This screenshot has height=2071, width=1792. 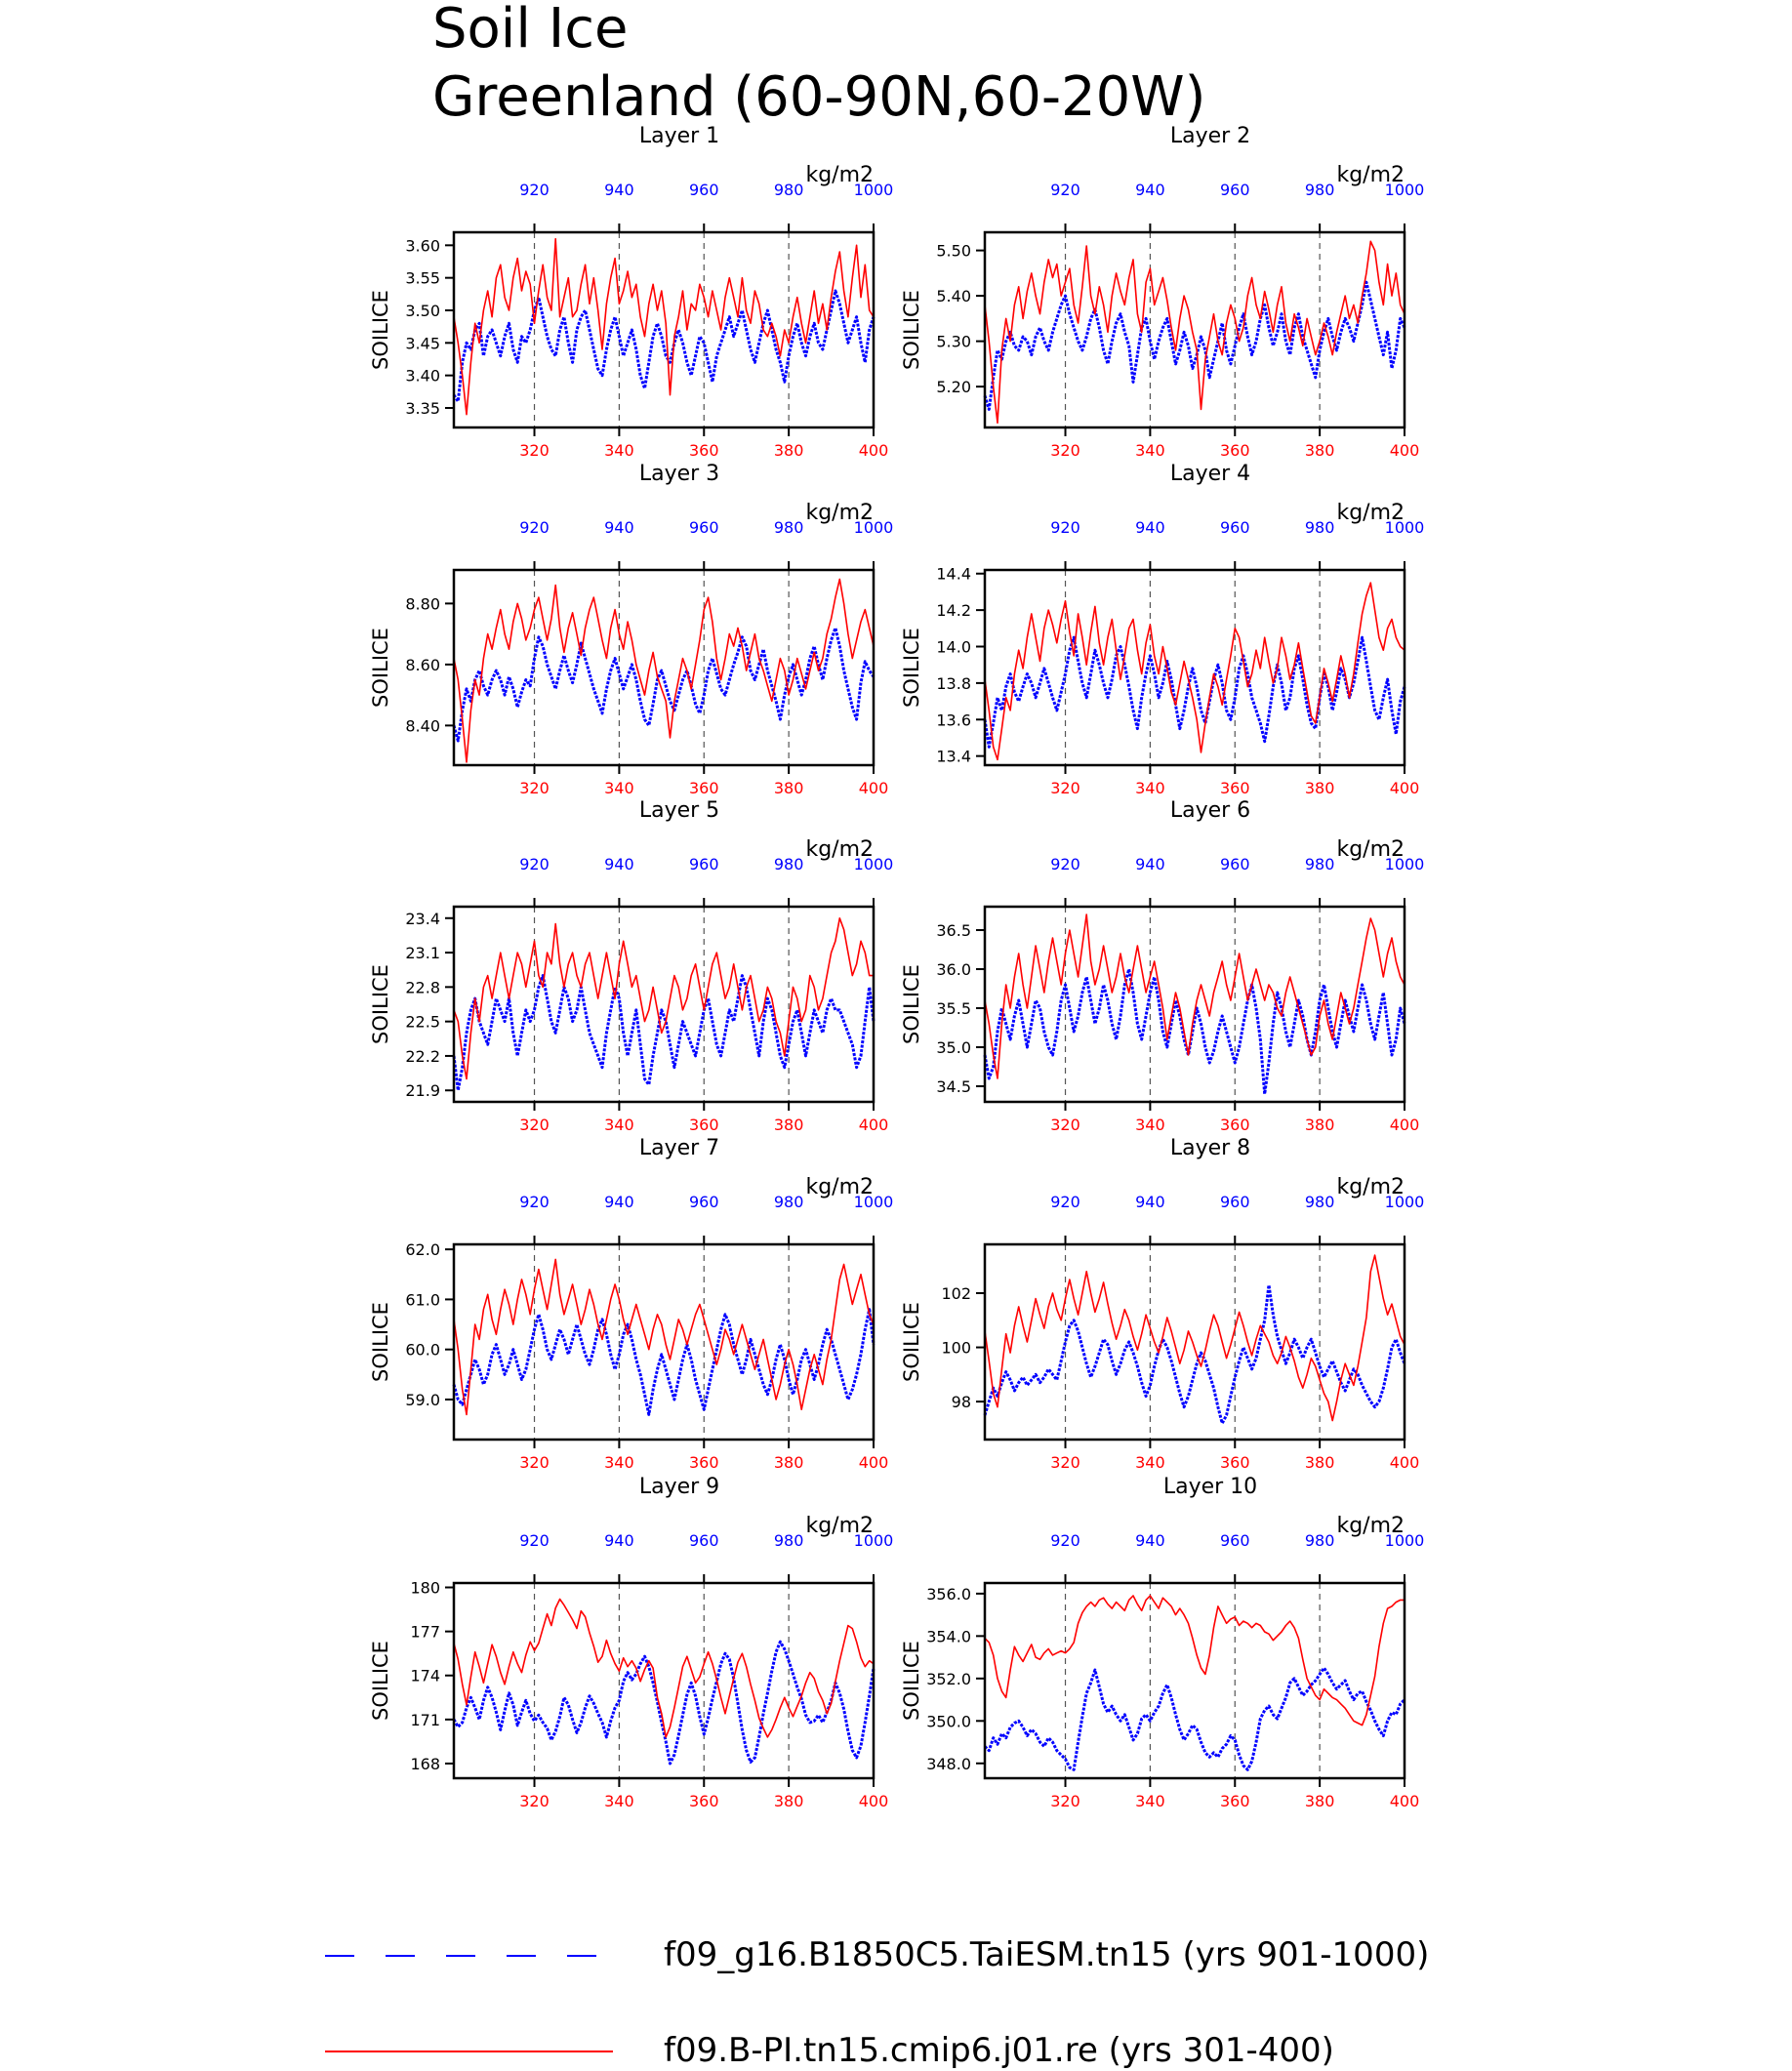 What do you see at coordinates (953, 757) in the screenshot?
I see `y-tick-label: 13.4` at bounding box center [953, 757].